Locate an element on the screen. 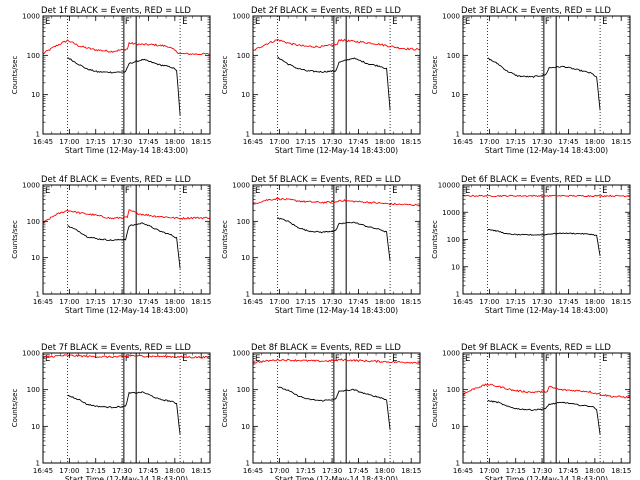 The height and width of the screenshot is (480, 640). panel-title: Det 8f BLACK = Events, RED = LLD is located at coordinates (326, 348).